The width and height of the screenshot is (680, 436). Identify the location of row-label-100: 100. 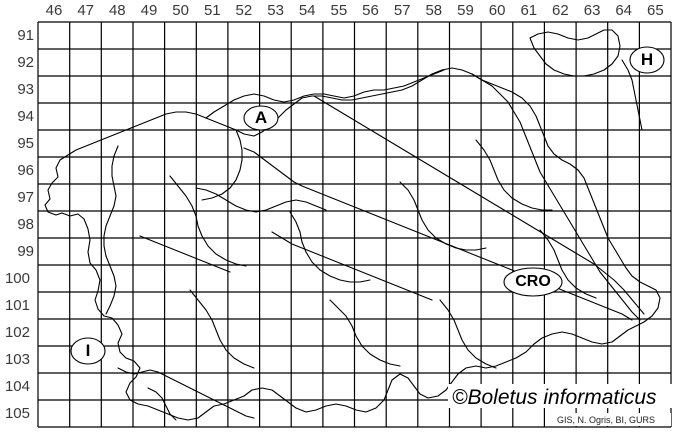
(17, 278).